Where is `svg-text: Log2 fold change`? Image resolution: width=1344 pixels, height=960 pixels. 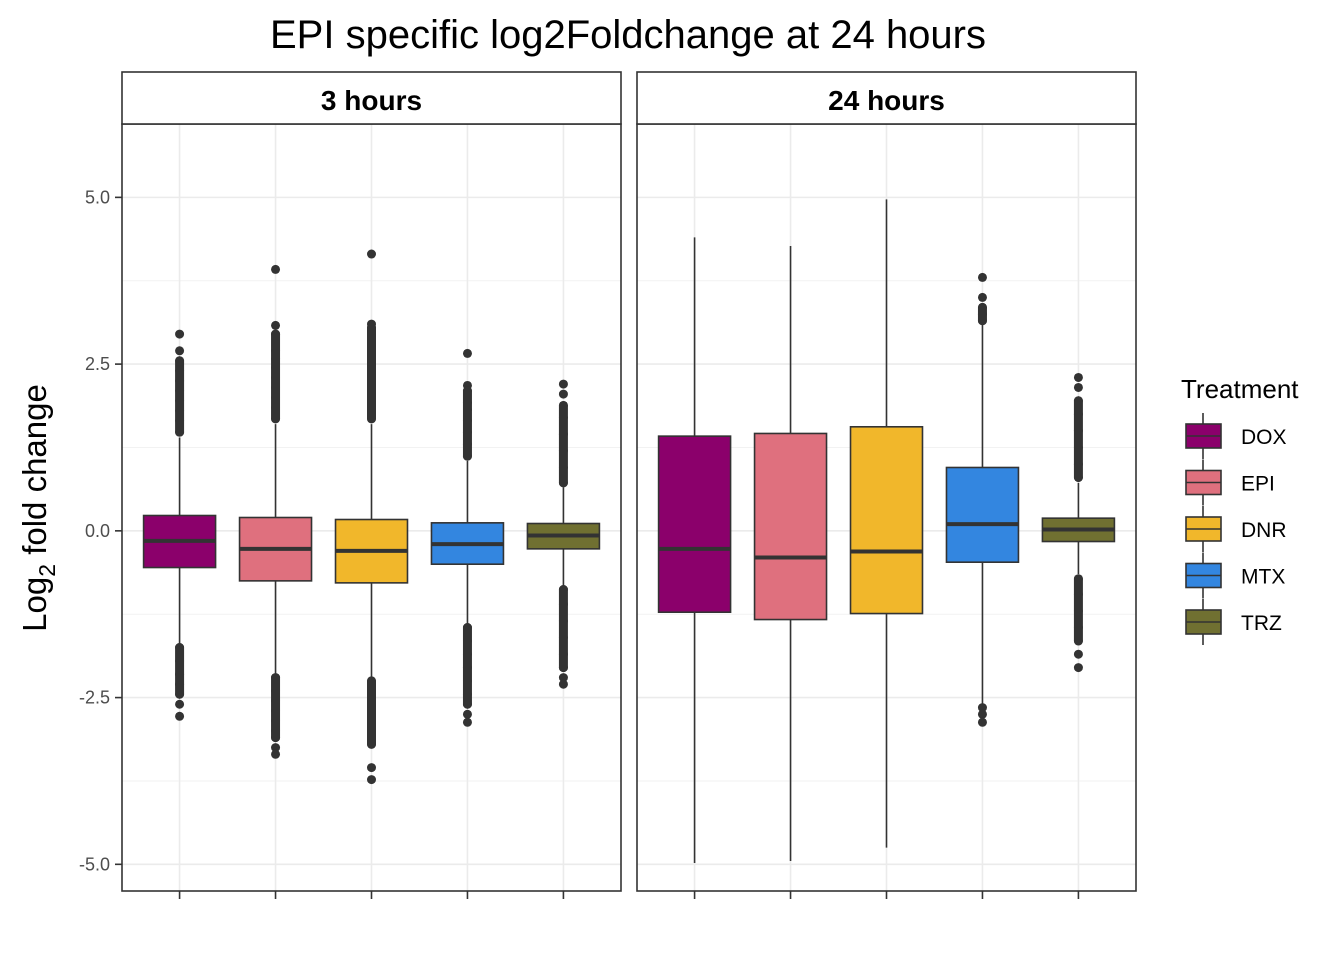 svg-text: Log2 fold change is located at coordinates (38, 508).